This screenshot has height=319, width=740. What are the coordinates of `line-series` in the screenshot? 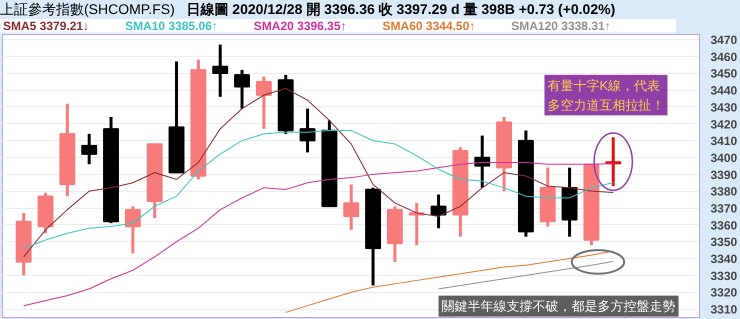 It's located at (526, 275).